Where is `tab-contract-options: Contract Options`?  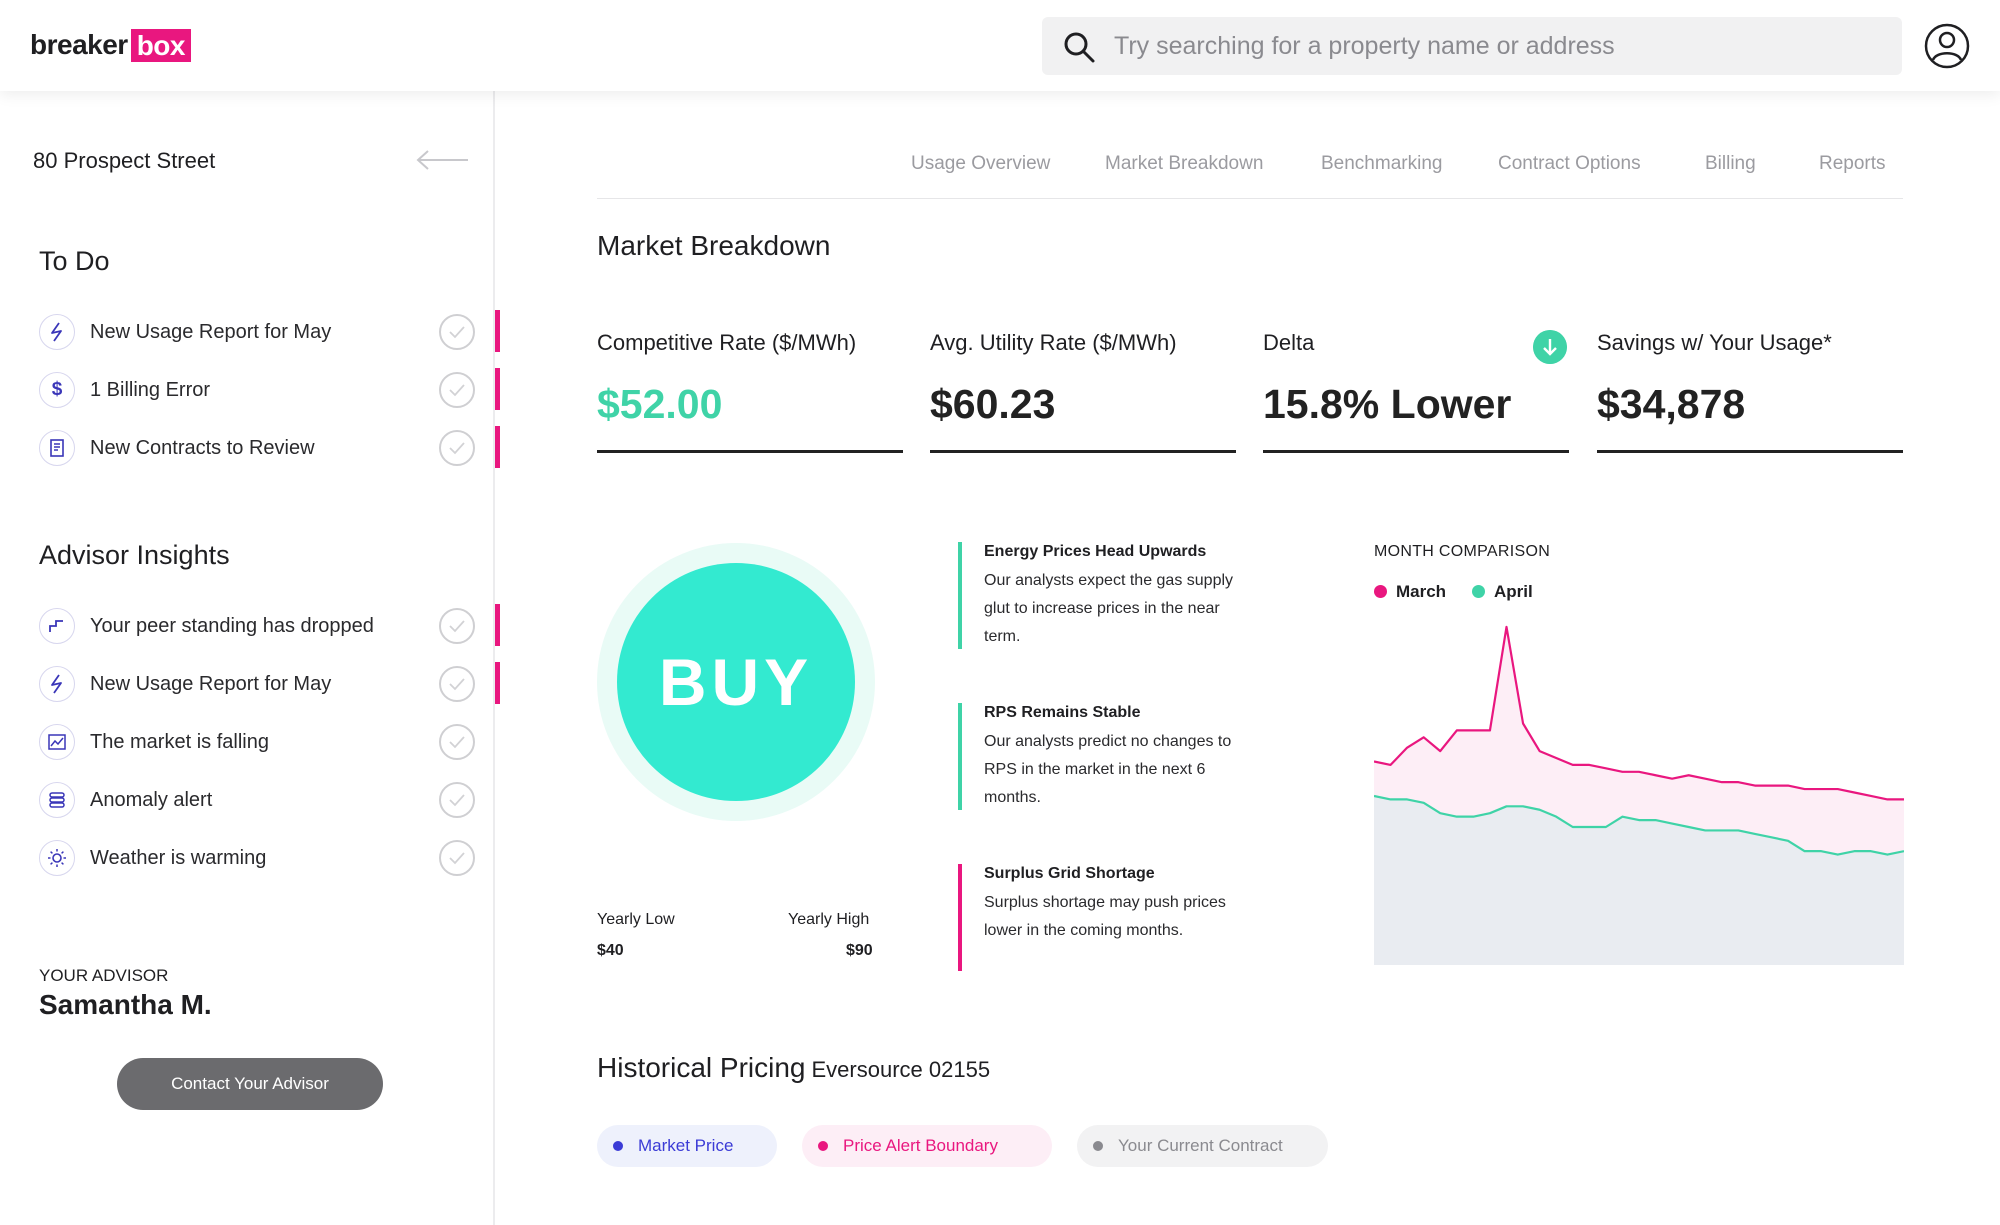 tab-contract-options: Contract Options is located at coordinates (1569, 163).